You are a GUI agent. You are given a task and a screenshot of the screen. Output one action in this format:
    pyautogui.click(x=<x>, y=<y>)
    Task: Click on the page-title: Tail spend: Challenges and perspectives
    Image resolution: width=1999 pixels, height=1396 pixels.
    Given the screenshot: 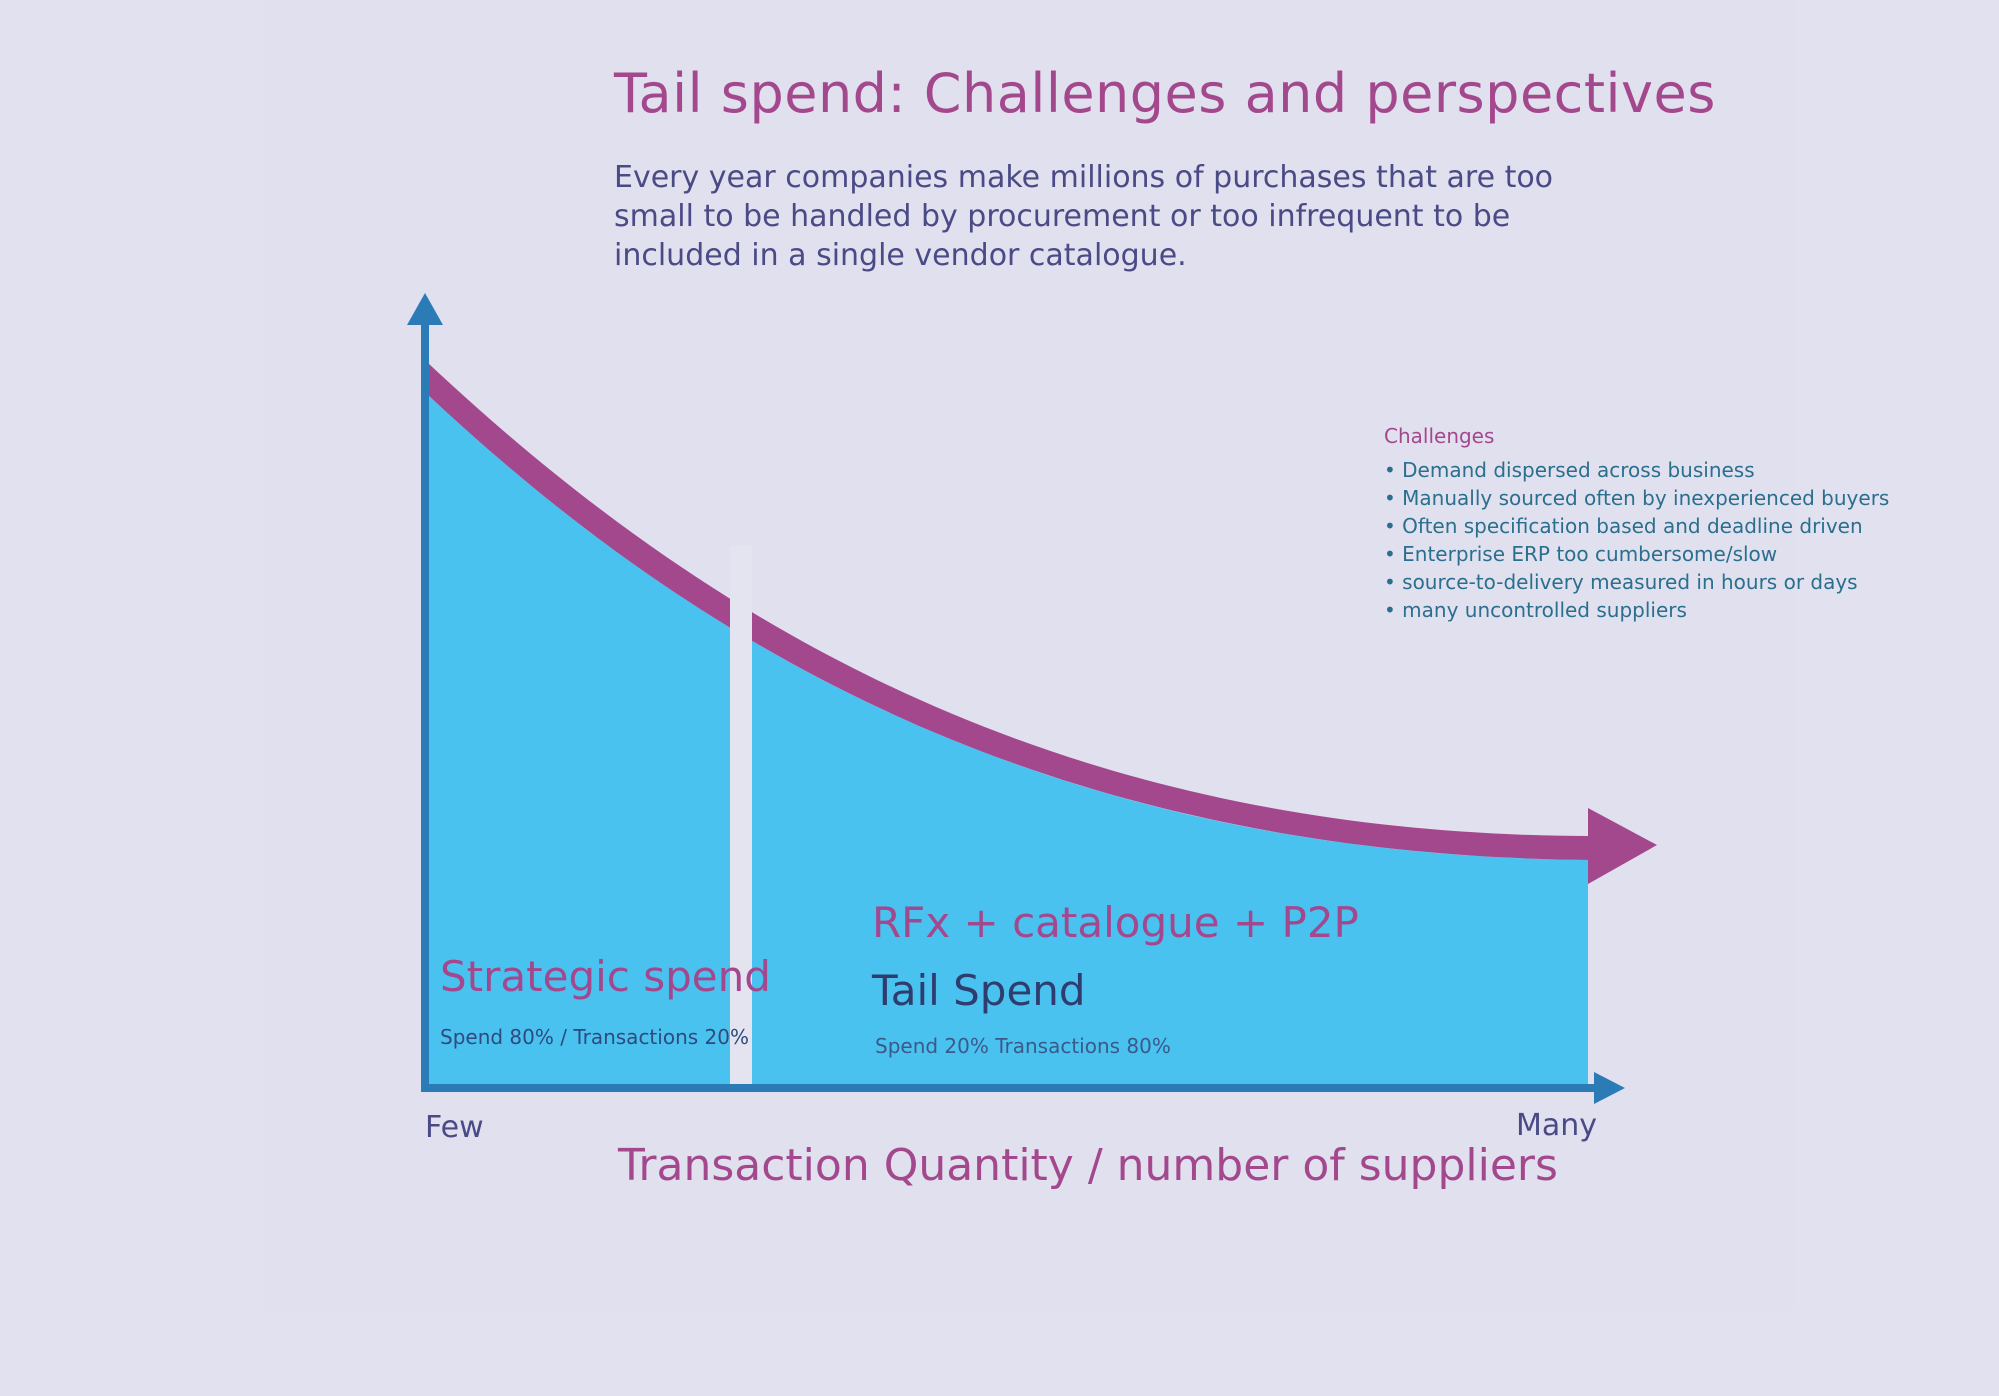 What is the action you would take?
    pyautogui.click(x=1165, y=93)
    